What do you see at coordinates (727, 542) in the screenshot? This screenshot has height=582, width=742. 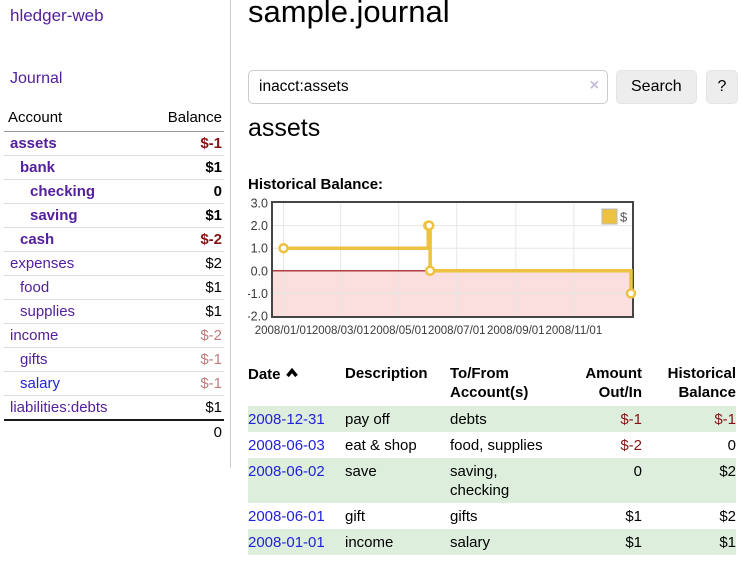 I see `transaction-balance: $1` at bounding box center [727, 542].